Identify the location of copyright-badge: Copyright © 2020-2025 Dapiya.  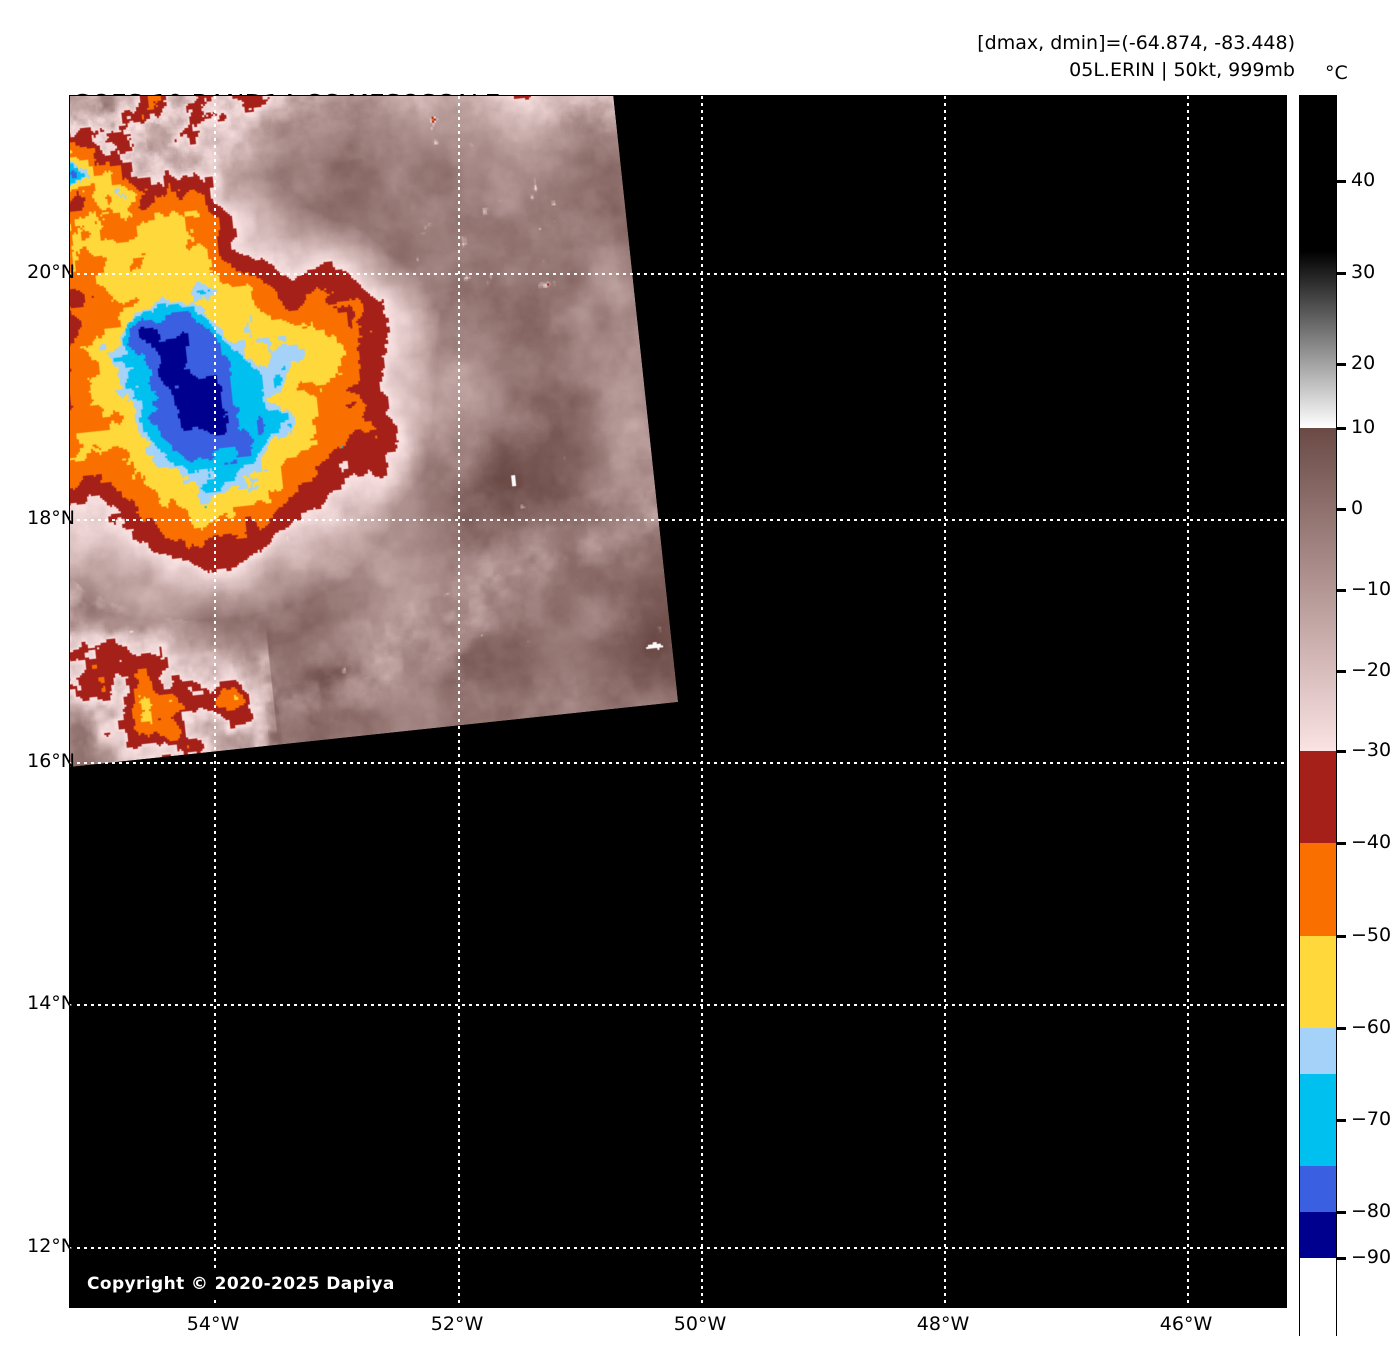
(241, 1284).